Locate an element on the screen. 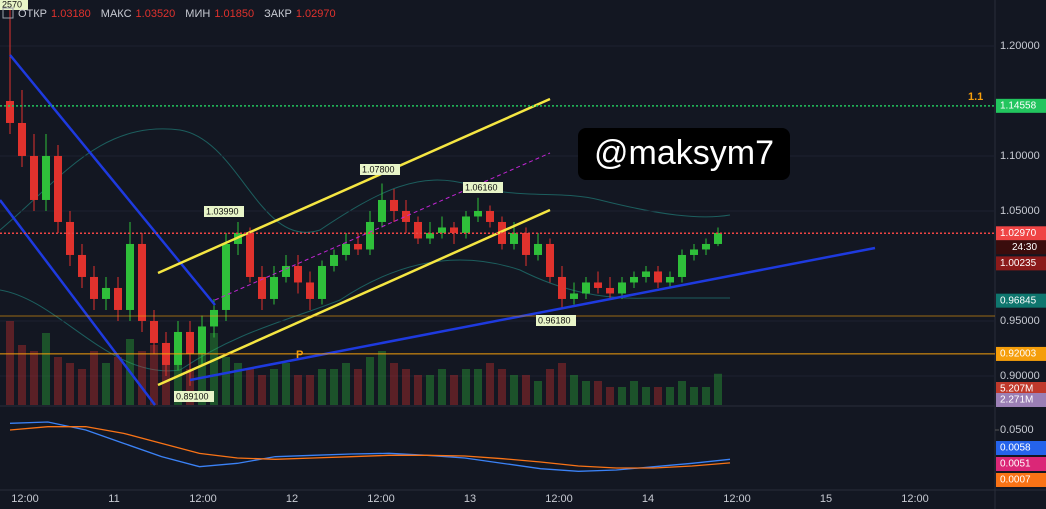 Image resolution: width=1046 pixels, height=509 pixels. countdown: 24:30 is located at coordinates (1024, 247).